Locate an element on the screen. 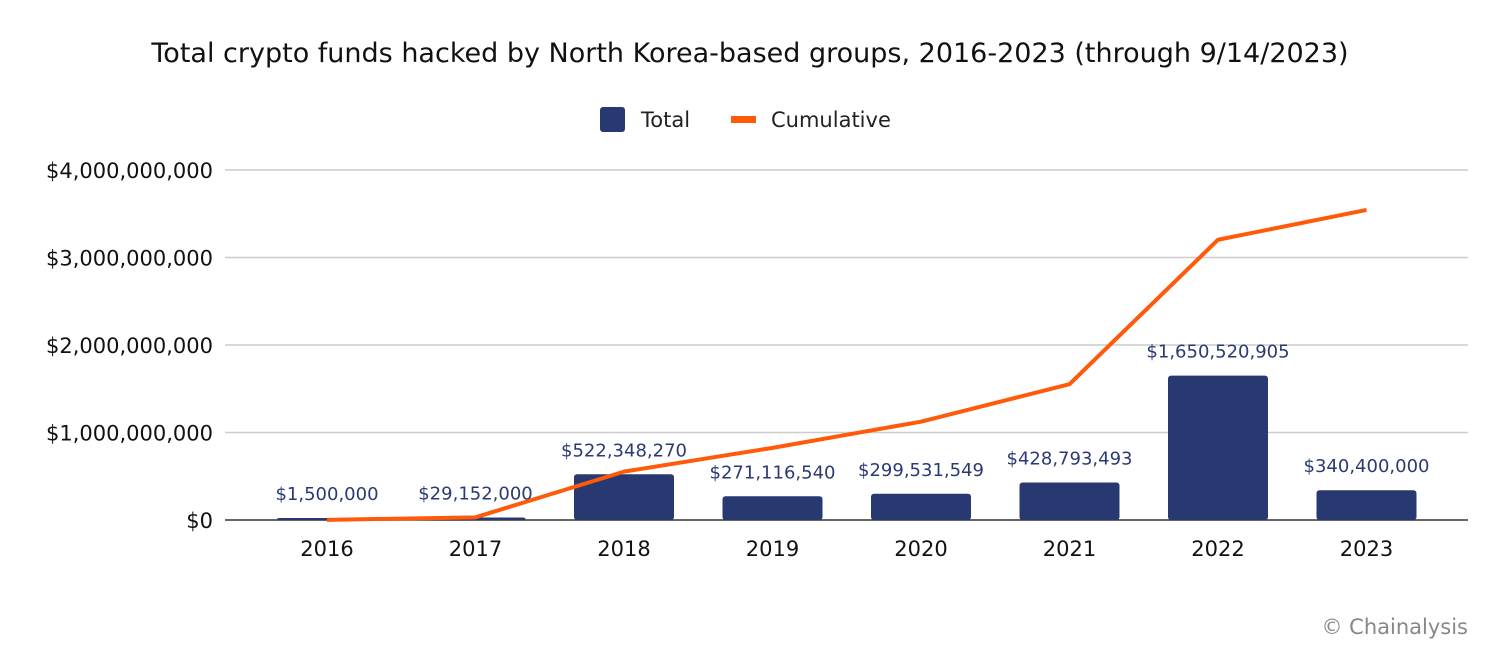 Image resolution: width=1500 pixels, height=660 pixels. bar-total-2019 is located at coordinates (772, 508).